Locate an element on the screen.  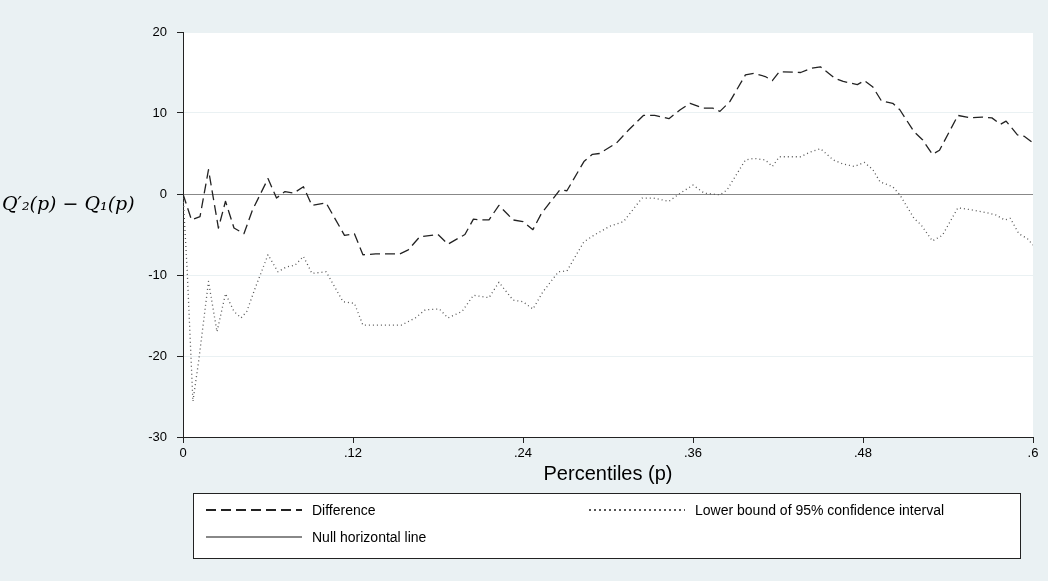
x-tick-label: .48 is located at coordinates (863, 453).